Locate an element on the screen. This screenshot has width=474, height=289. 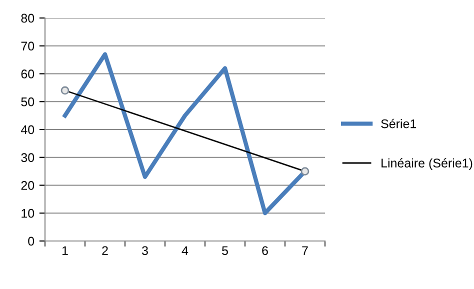
y-tick-label: 50 is located at coordinates (27, 101).